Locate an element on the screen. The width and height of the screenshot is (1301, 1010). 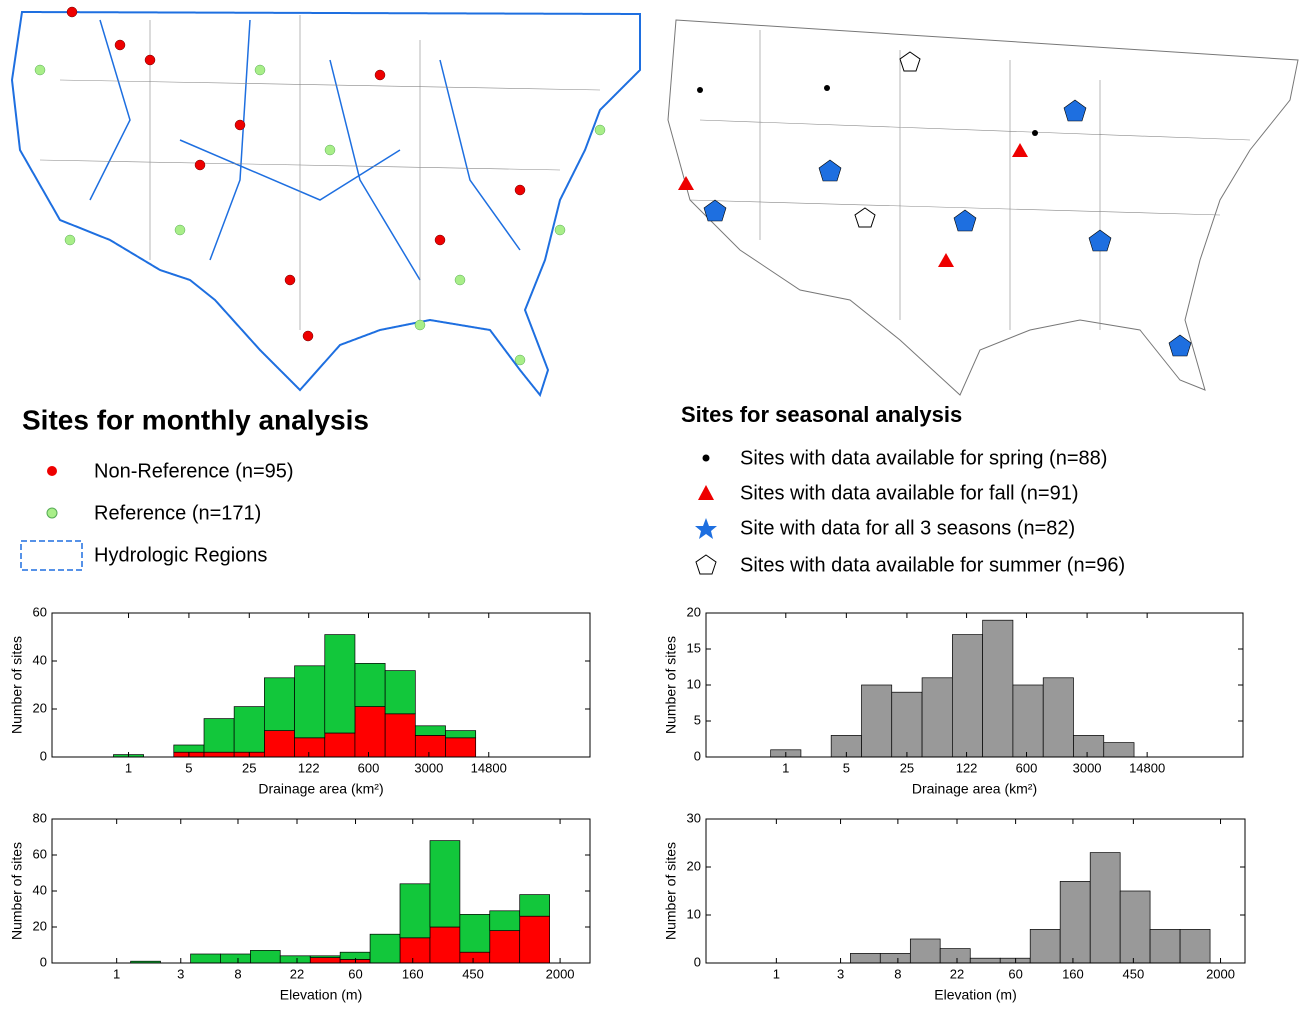
x-tick-label: 5 is located at coordinates (188, 767).